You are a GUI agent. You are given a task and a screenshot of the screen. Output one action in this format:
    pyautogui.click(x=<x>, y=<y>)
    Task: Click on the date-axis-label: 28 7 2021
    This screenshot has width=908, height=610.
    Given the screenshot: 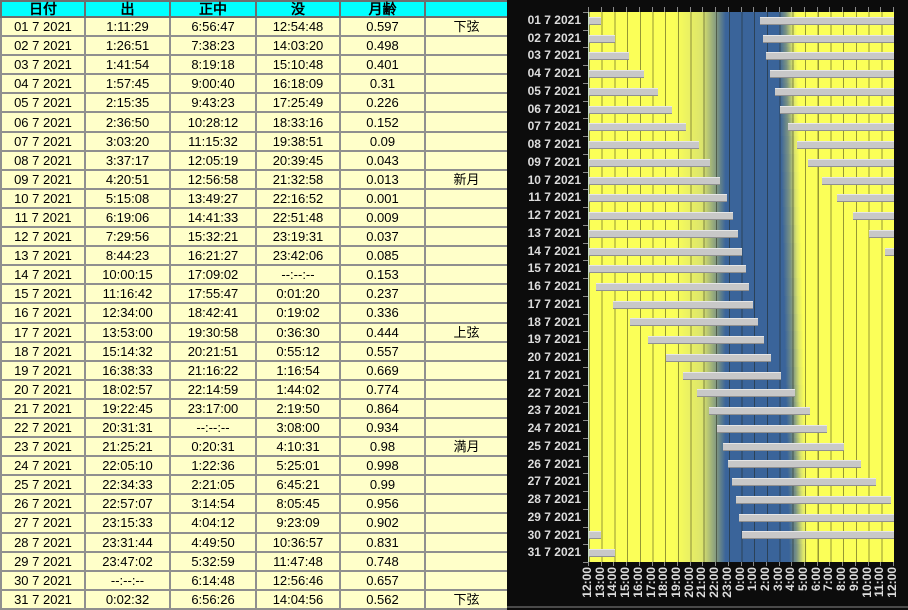 What is the action you would take?
    pyautogui.click(x=554, y=499)
    